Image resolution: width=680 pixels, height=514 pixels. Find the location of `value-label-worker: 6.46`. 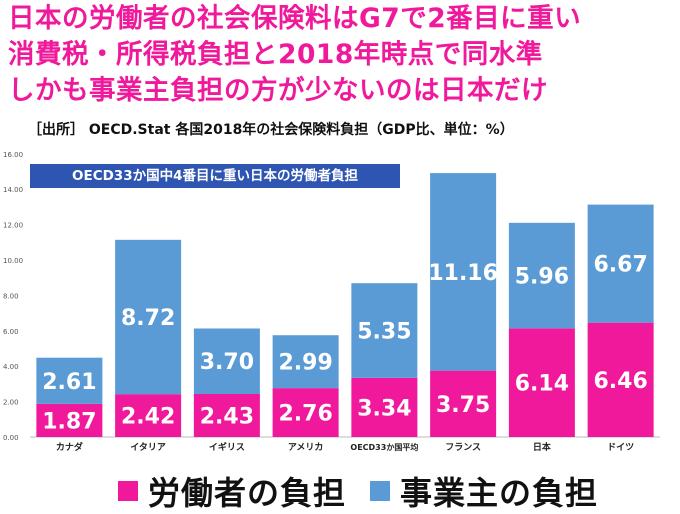

value-label-worker: 6.46 is located at coordinates (620, 381).